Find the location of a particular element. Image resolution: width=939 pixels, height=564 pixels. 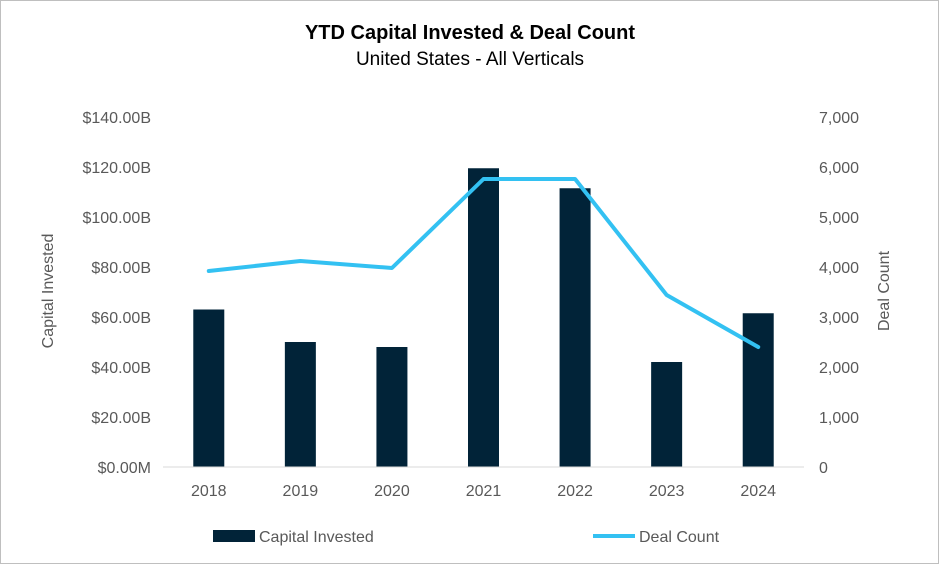

x-tick-label-2024: 2024 is located at coordinates (758, 491).